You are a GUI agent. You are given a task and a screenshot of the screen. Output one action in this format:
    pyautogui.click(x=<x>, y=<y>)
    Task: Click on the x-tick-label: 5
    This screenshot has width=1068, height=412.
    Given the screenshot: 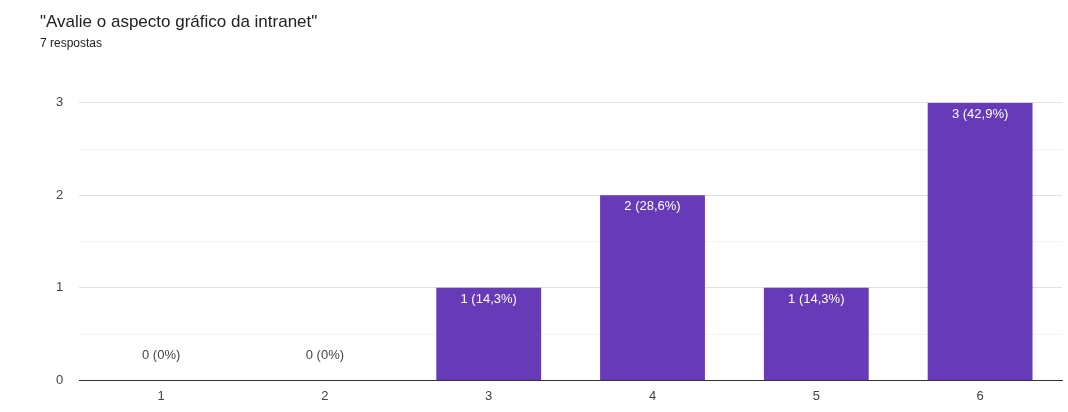 What is the action you would take?
    pyautogui.click(x=816, y=395)
    